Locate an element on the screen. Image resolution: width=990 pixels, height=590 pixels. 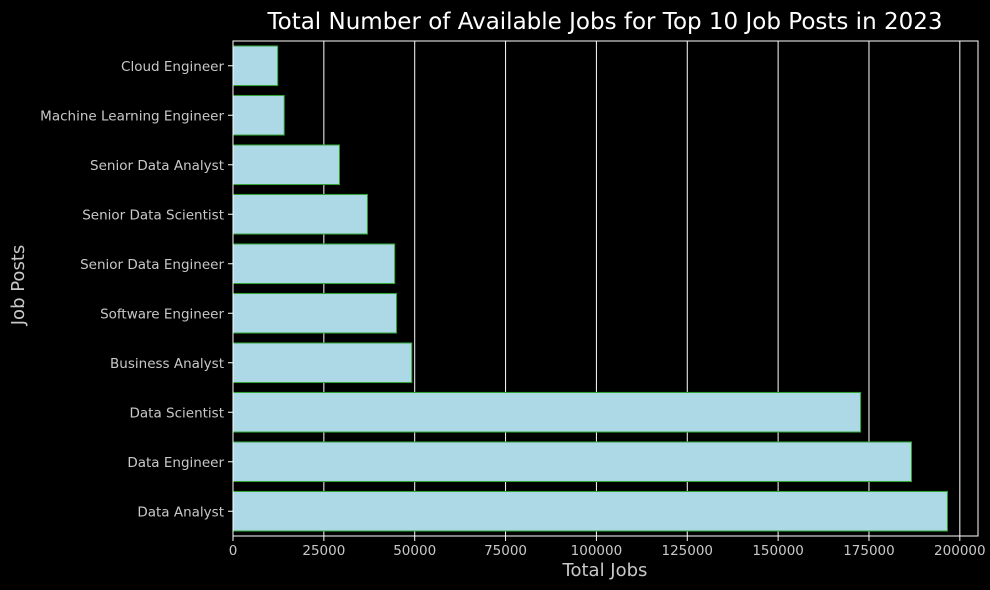
y-tick-label: Business Analyst is located at coordinates (167, 364).